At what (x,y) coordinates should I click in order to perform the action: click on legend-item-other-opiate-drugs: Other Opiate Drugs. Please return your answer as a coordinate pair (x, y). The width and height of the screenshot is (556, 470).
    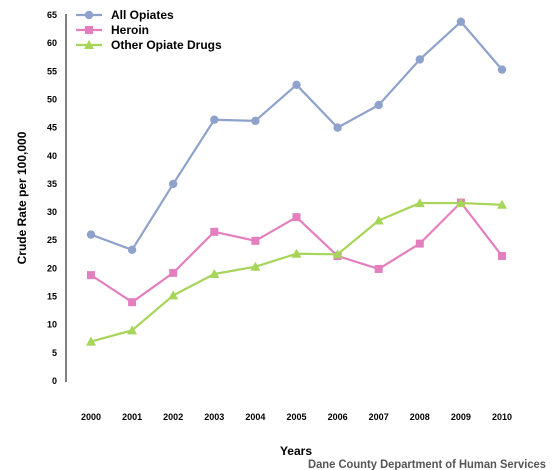
    Looking at the image, I should click on (149, 45).